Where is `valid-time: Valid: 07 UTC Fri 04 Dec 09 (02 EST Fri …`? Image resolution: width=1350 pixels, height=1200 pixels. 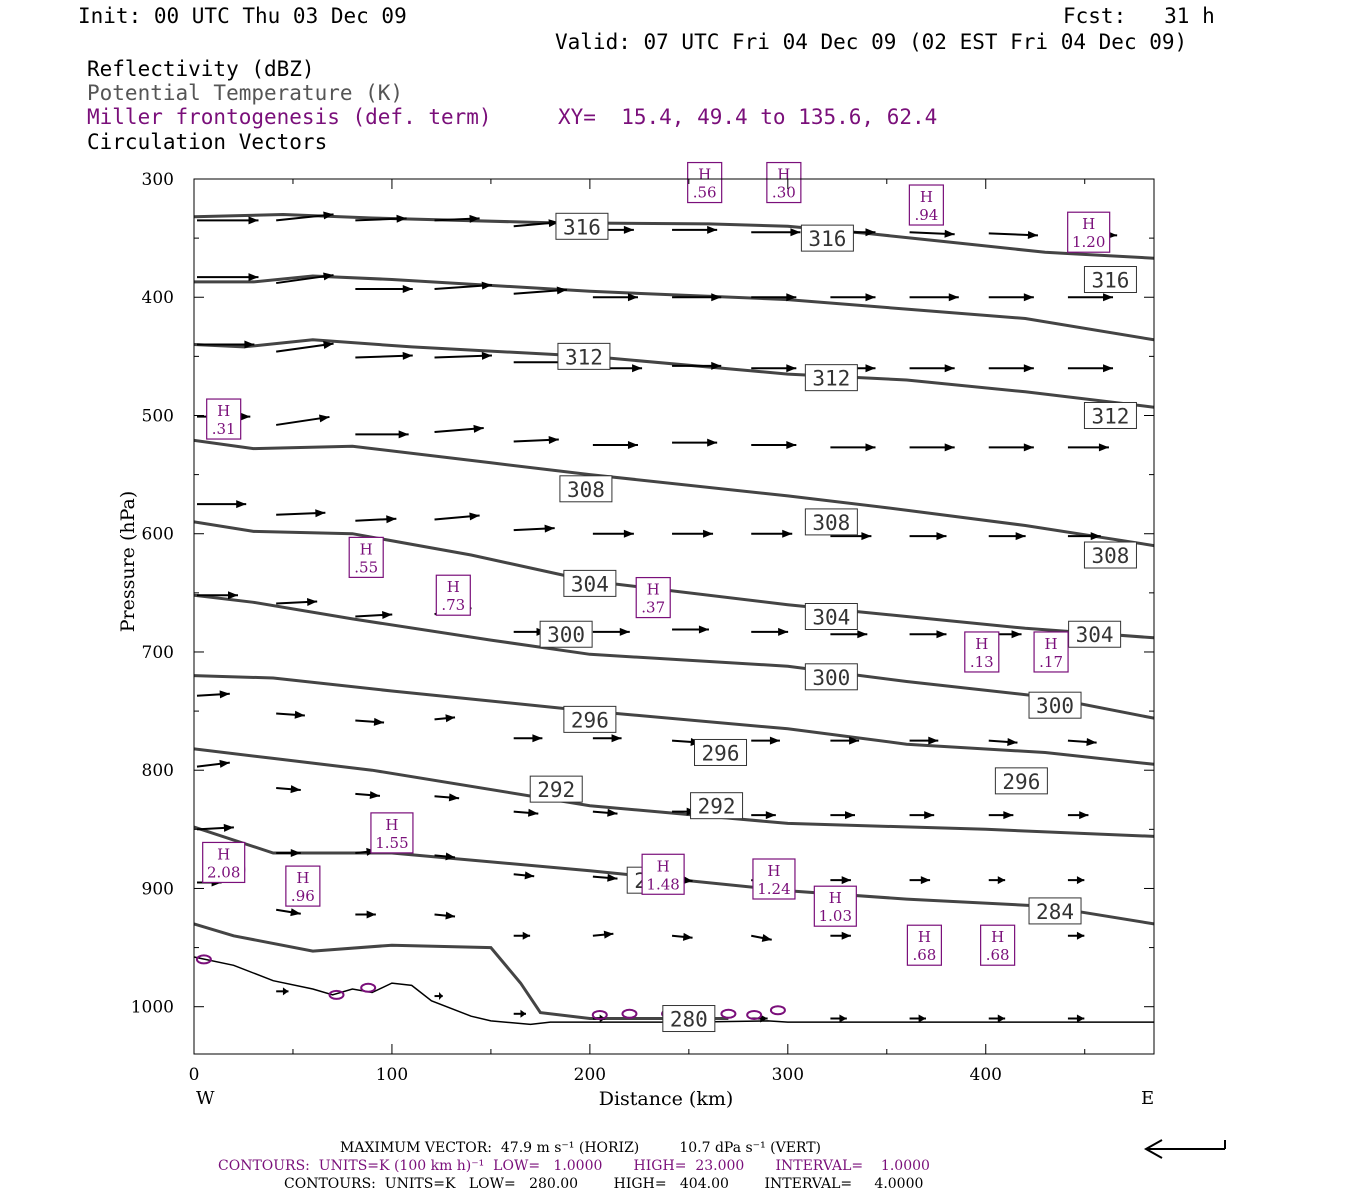 valid-time: Valid: 07 UTC Fri 04 Dec 09 (02 EST Fri … is located at coordinates (871, 42).